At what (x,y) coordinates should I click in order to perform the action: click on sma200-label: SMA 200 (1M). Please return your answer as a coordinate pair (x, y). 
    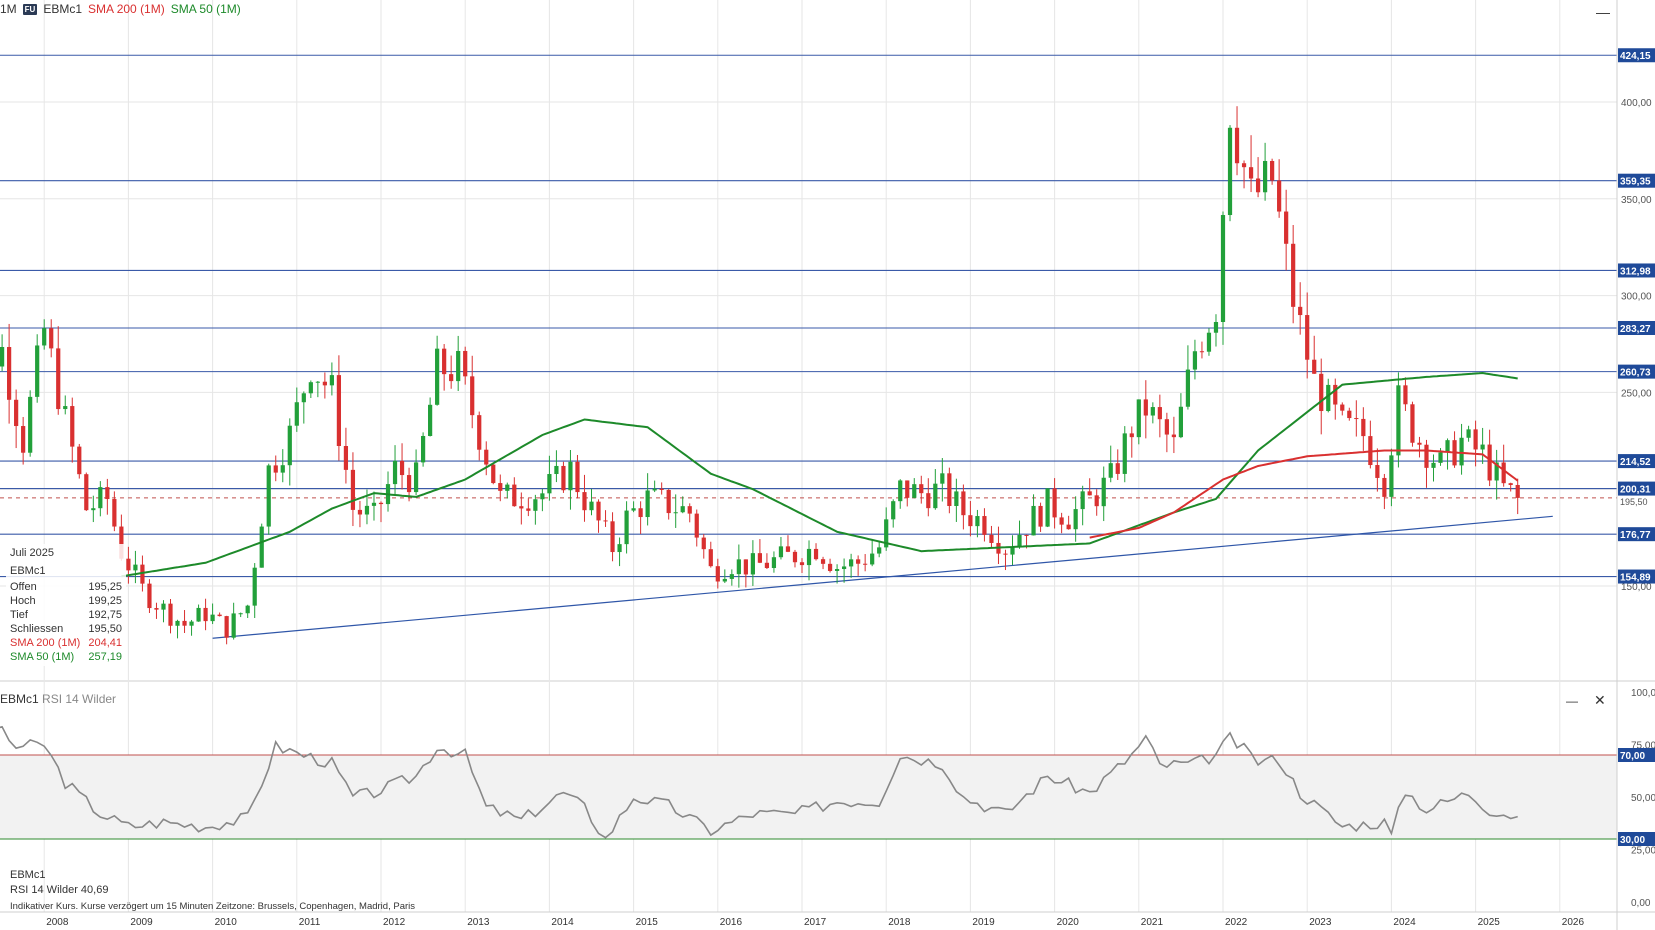
    Looking at the image, I should click on (126, 9).